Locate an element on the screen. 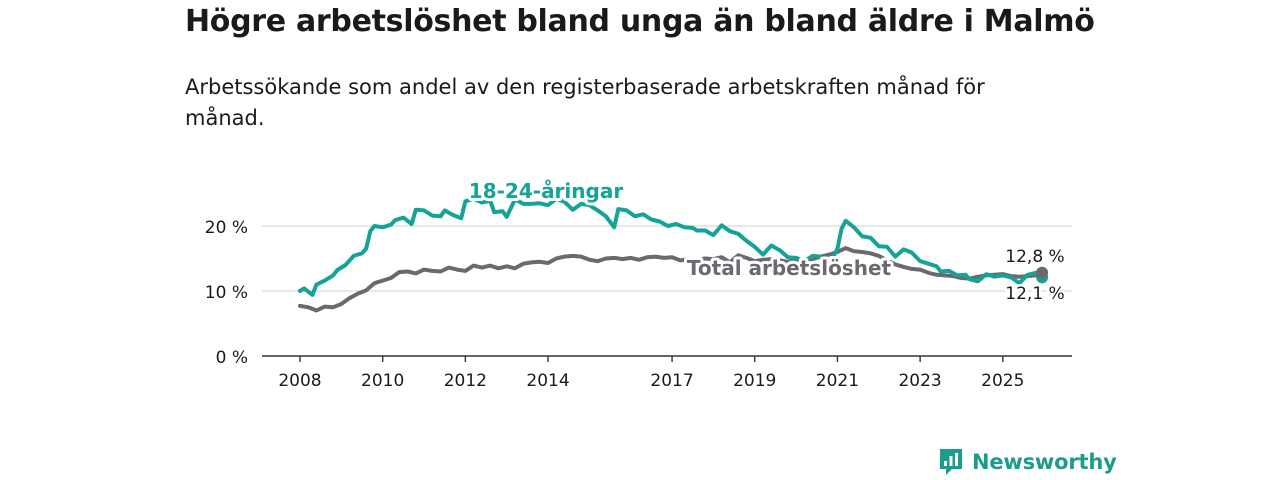  y-tick-label: 10 % is located at coordinates (226, 293).